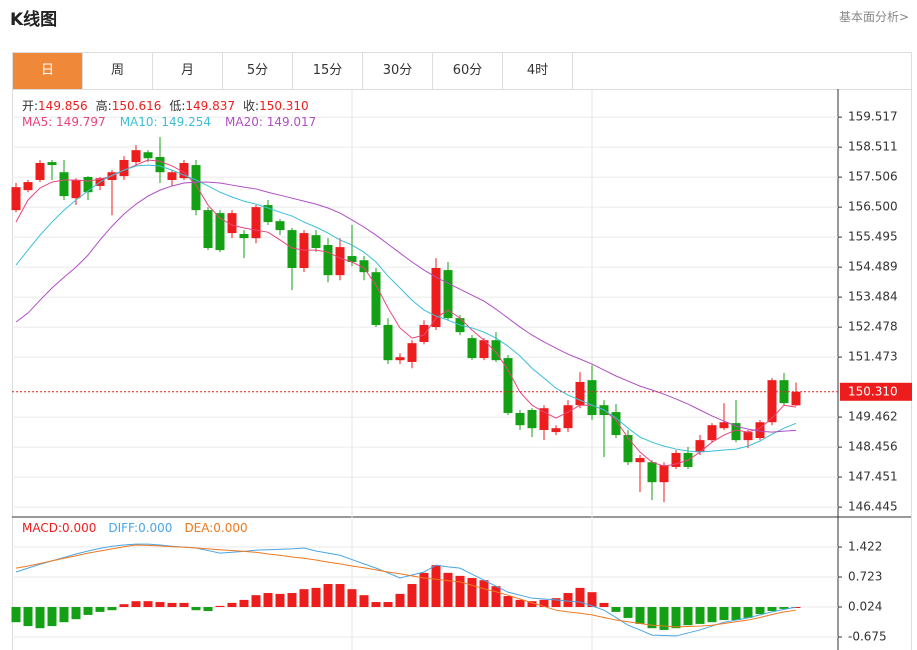 The height and width of the screenshot is (650, 917). Describe the element at coordinates (34, 20) in the screenshot. I see `title: K线图` at that location.